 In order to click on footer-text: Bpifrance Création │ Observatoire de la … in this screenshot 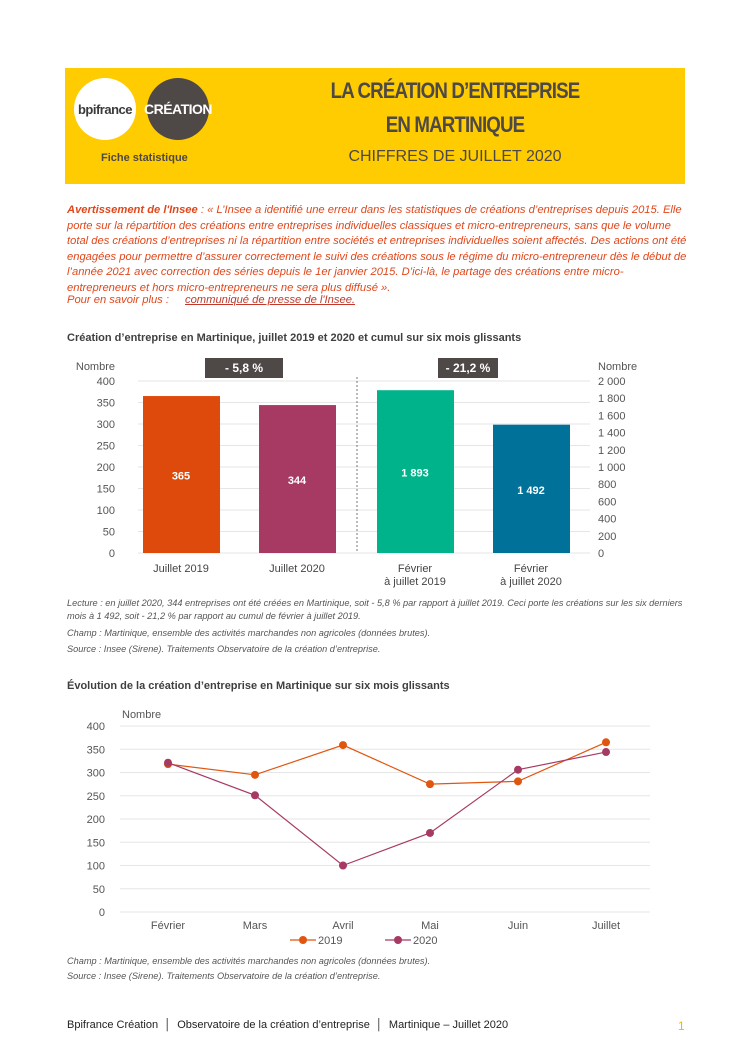, I will do `click(288, 1025)`.